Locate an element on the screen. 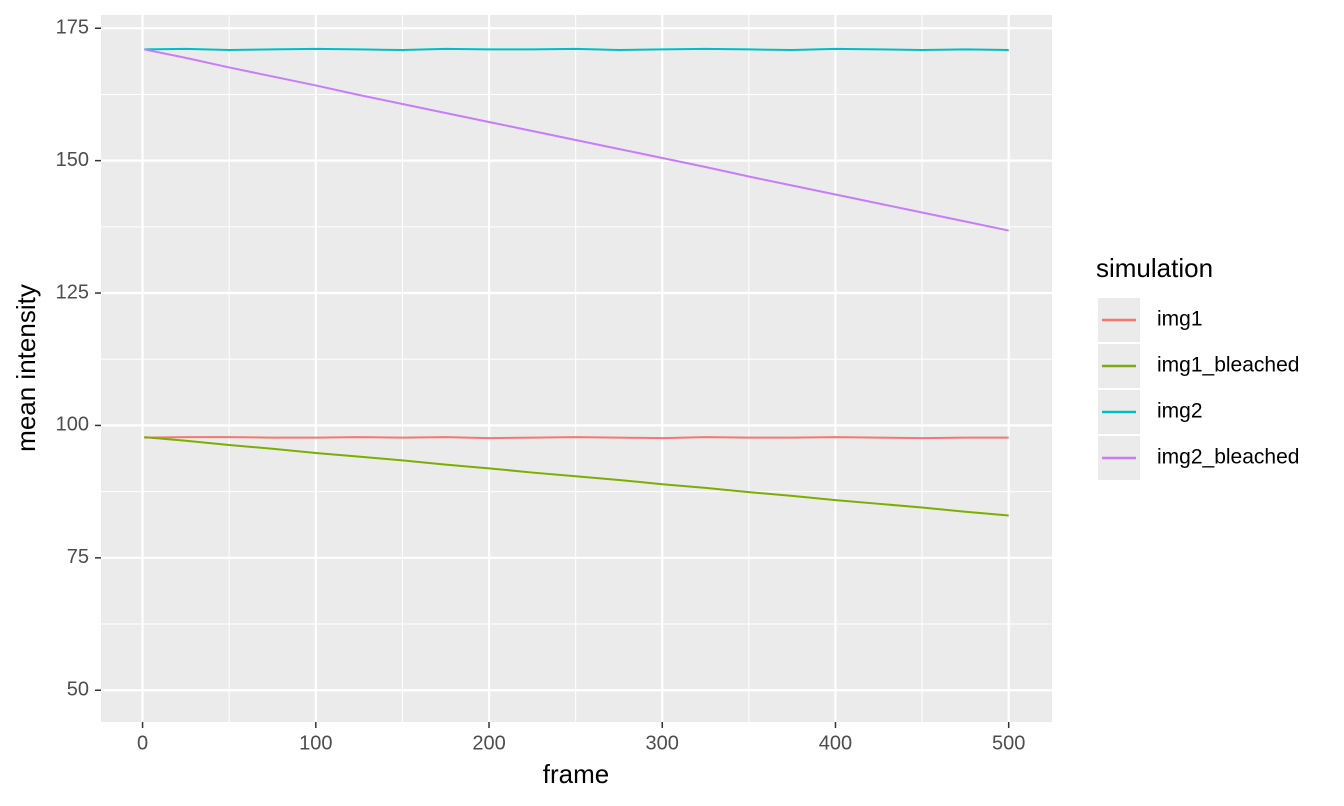  legend-label: img1 is located at coordinates (1180, 319).